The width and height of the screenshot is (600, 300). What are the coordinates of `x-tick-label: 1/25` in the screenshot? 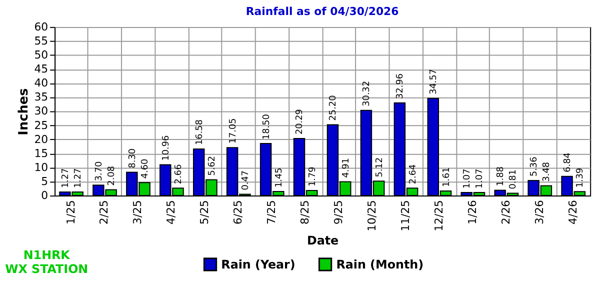 It's located at (71, 212).